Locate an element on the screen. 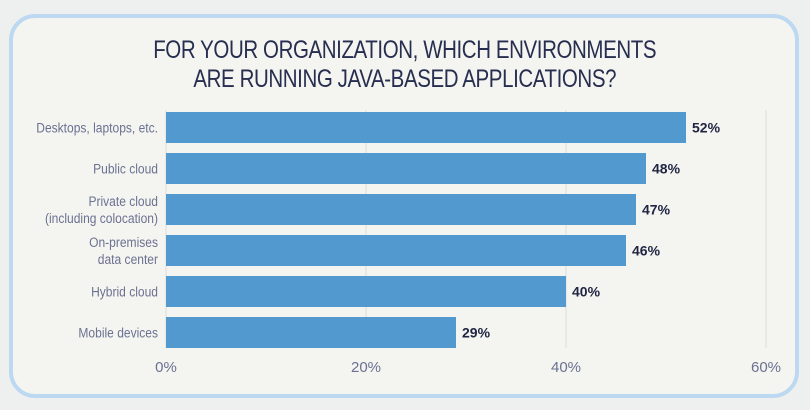 This screenshot has width=810, height=410. x-tick-label: 60% is located at coordinates (766, 367).